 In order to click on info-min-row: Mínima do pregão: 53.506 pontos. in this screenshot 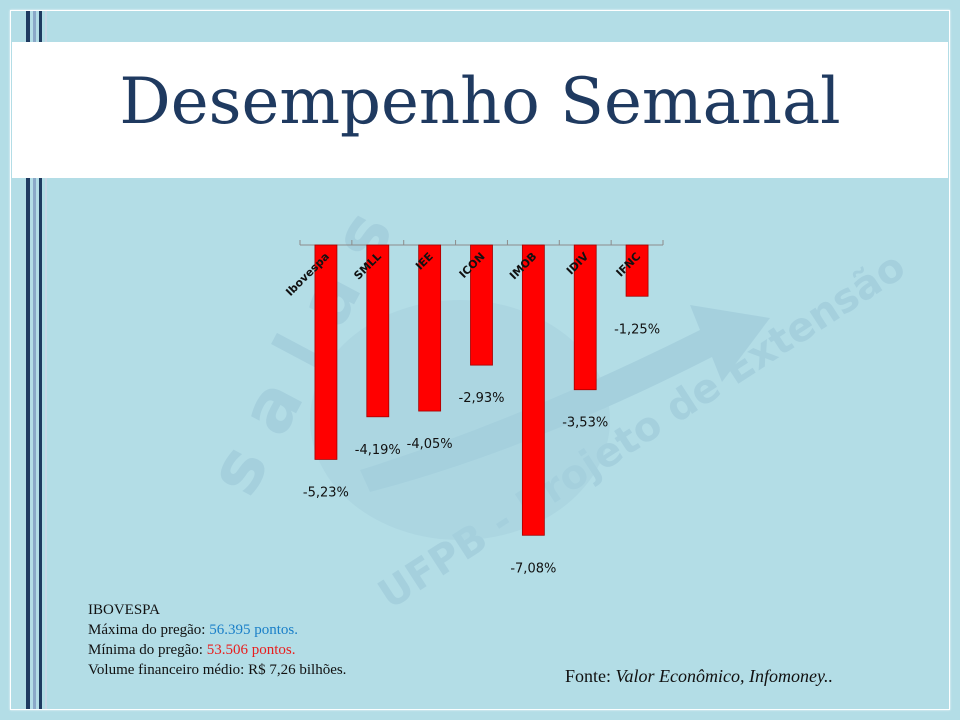, I will do `click(217, 650)`.